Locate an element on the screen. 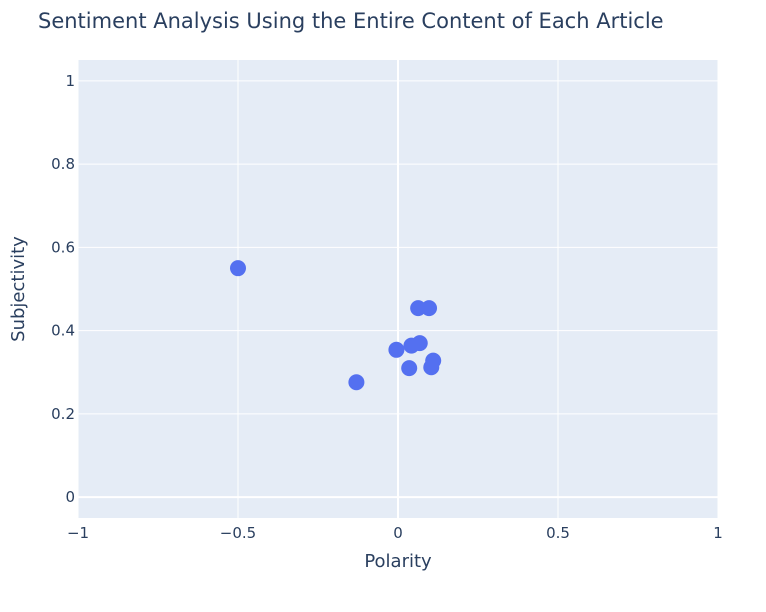  x-axis-ticks: −1 −0.5 0 0.5 1 is located at coordinates (395, 533).